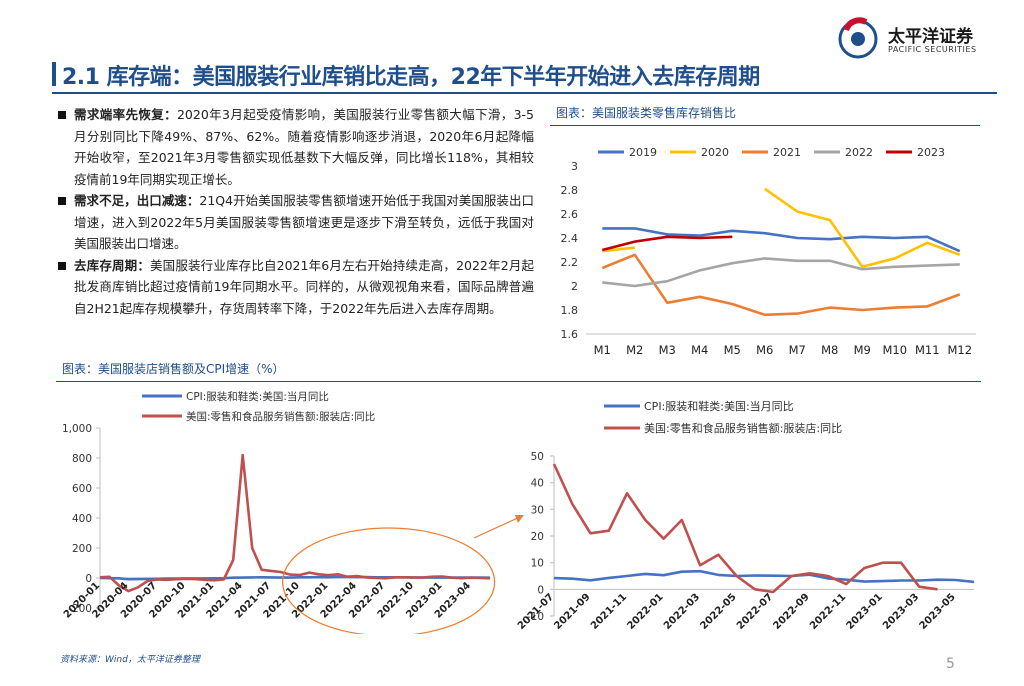  What do you see at coordinates (901, 612) in the screenshot?
I see `x-tick-label: 2023-03` at bounding box center [901, 612].